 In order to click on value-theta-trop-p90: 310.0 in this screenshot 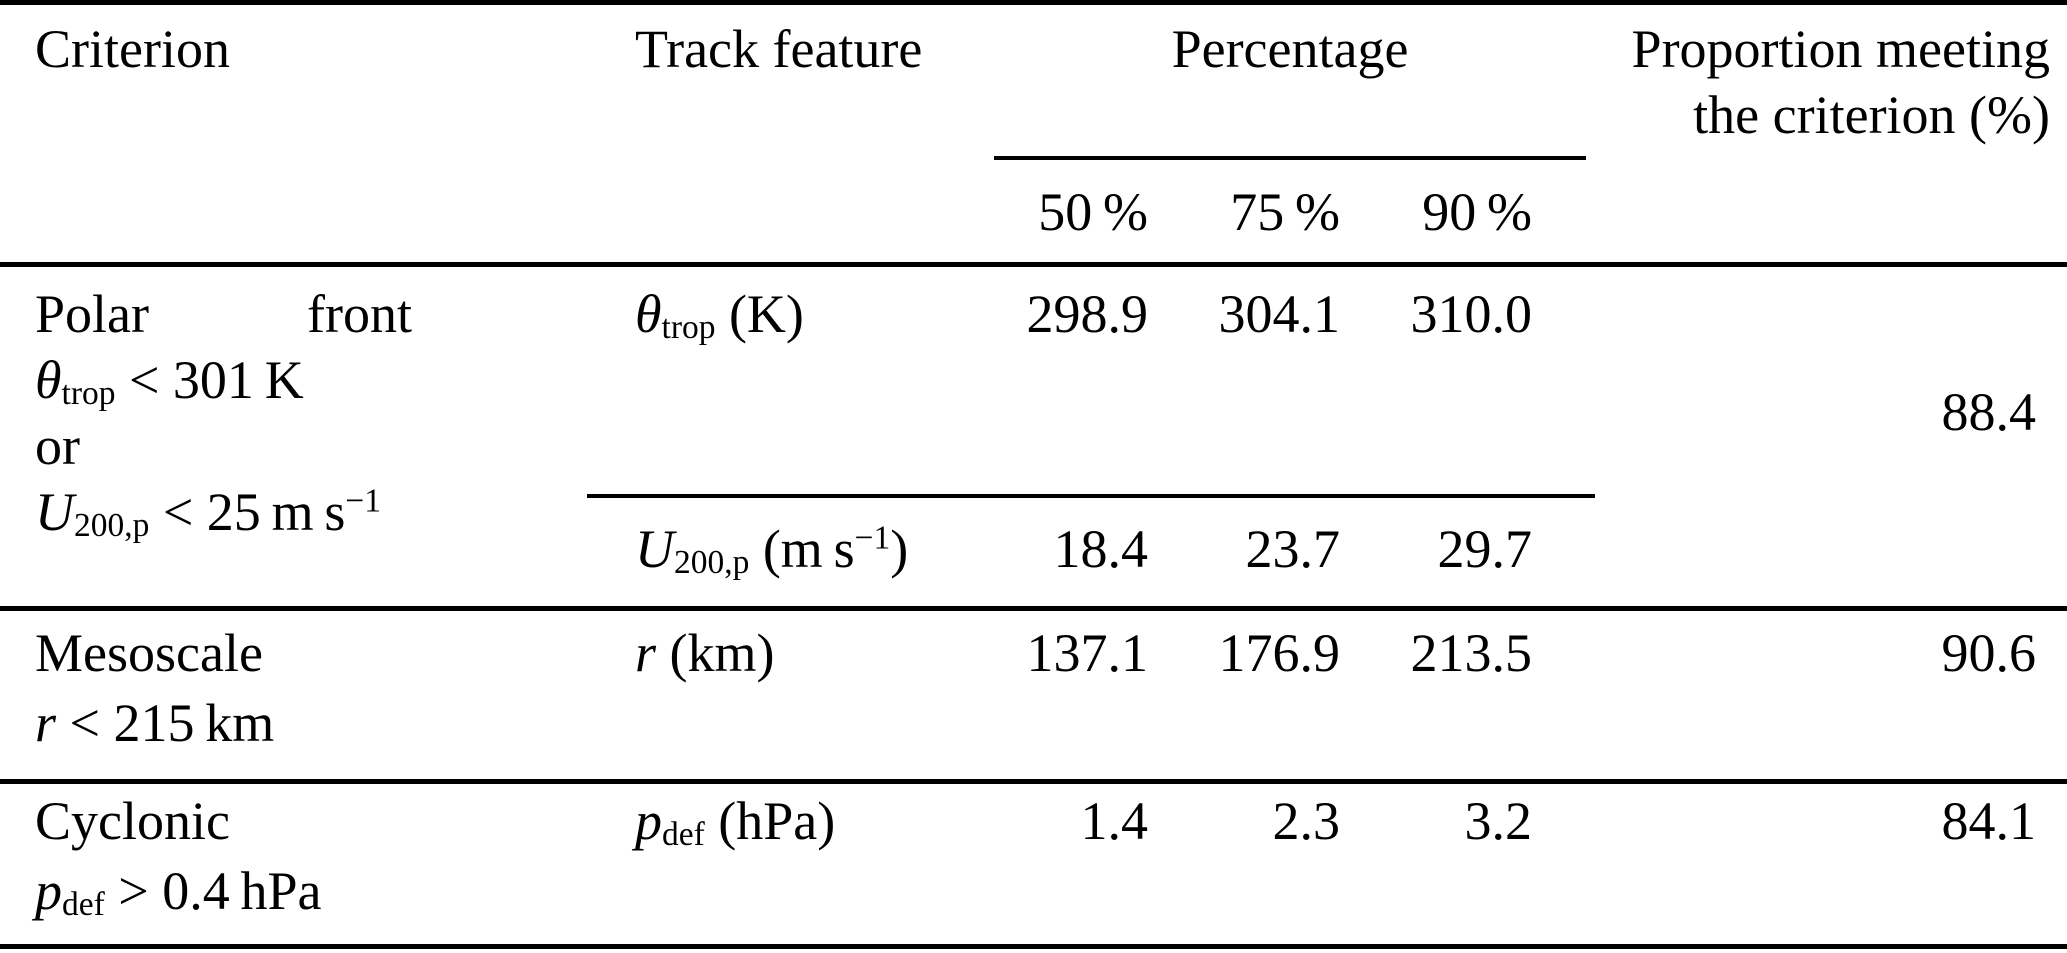, I will do `click(1471, 314)`.